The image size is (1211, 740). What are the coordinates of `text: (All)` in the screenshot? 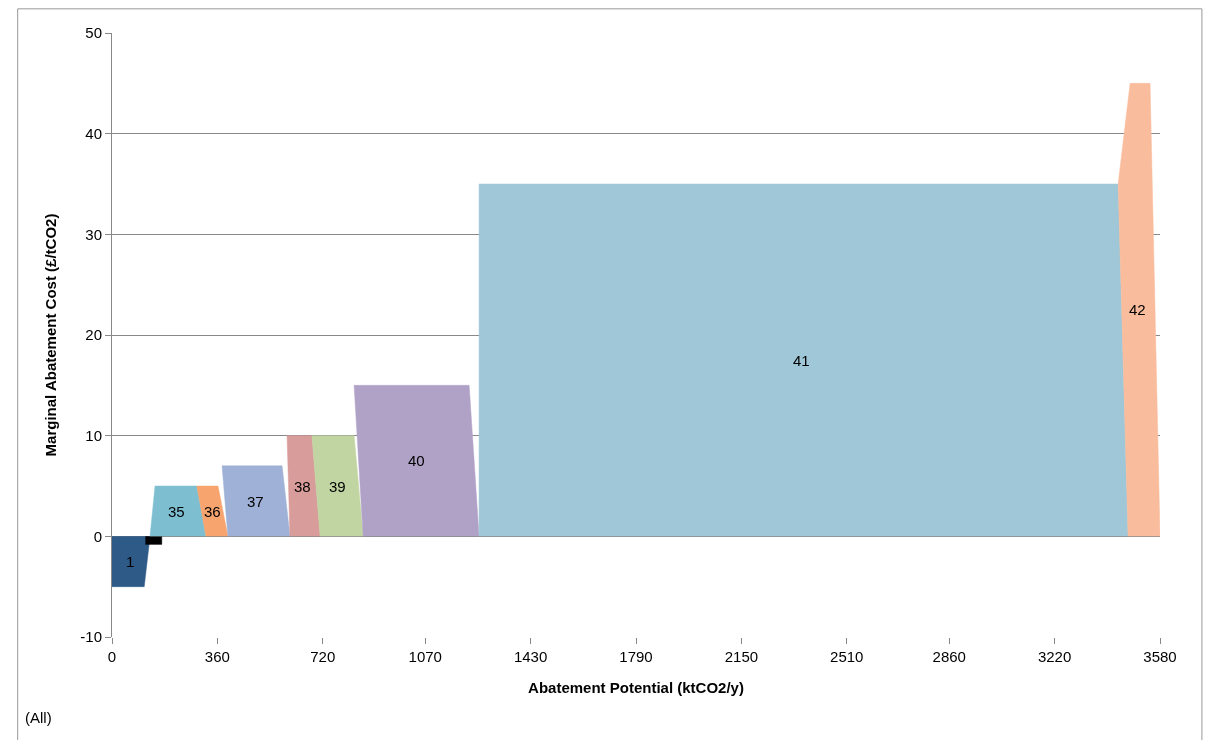 It's located at (38, 717).